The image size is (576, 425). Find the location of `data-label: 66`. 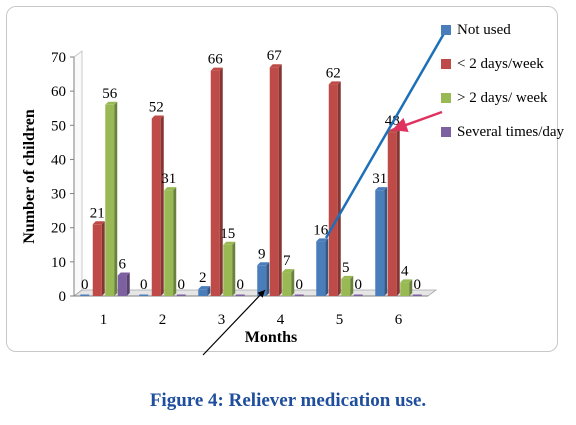

data-label: 66 is located at coordinates (216, 60).